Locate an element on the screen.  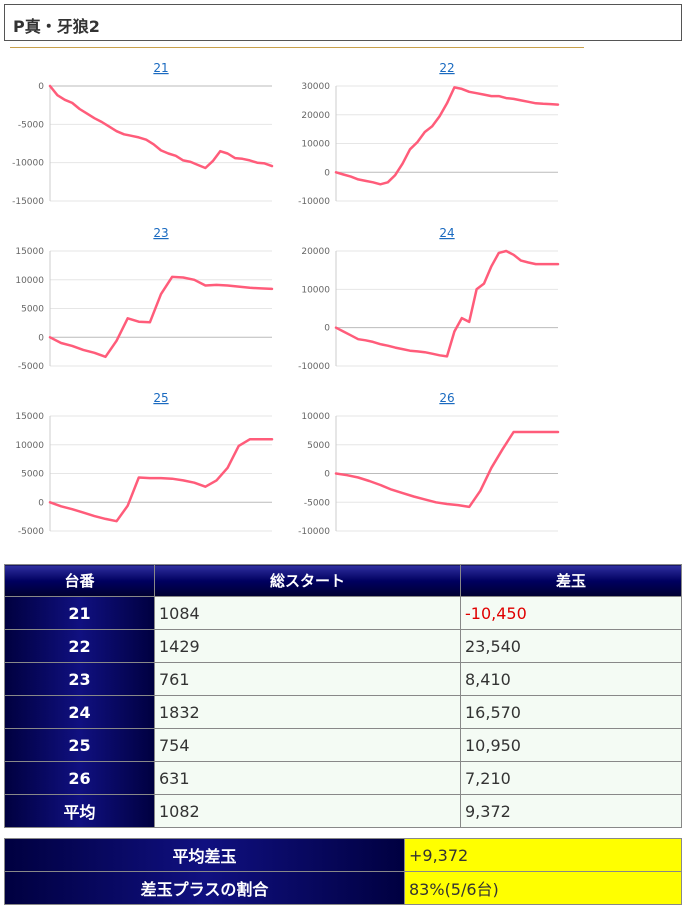
col-header-start: 総スタート is located at coordinates (307, 580).